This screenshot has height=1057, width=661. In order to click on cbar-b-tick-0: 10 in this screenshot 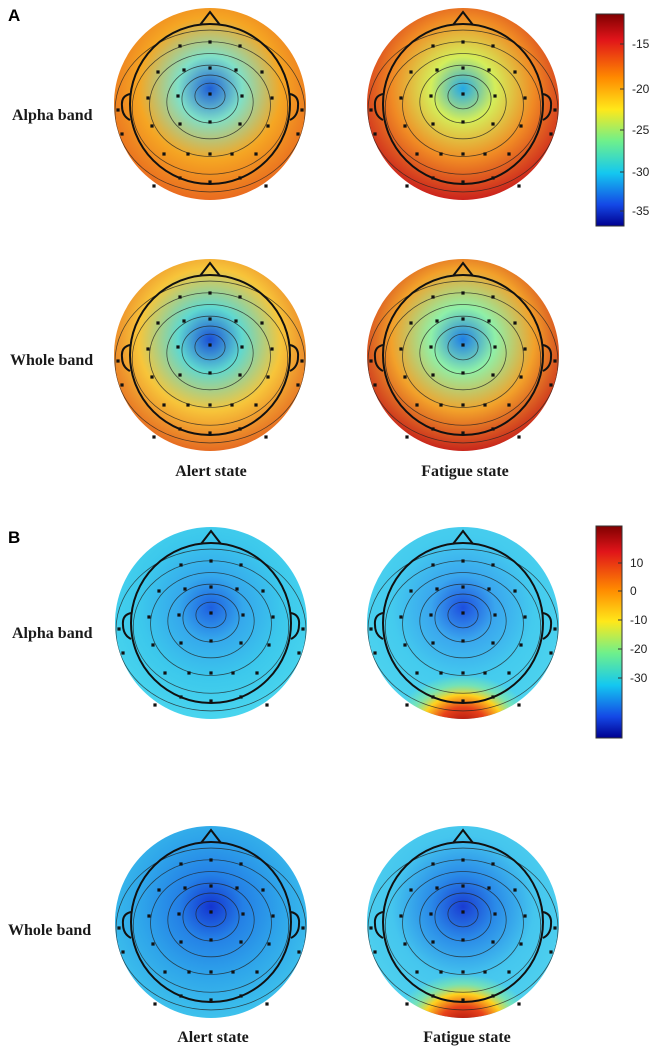, I will do `click(637, 563)`.